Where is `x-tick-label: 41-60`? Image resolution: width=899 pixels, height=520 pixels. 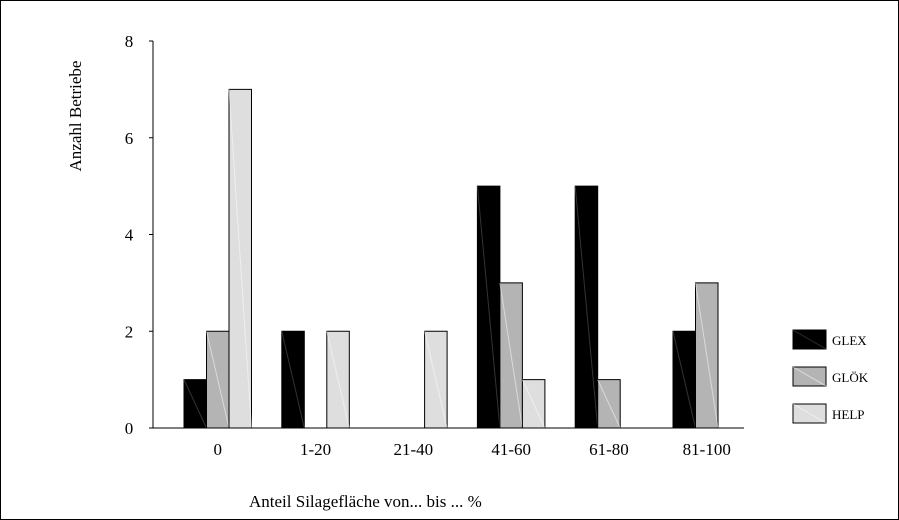
x-tick-label: 41-60 is located at coordinates (511, 449).